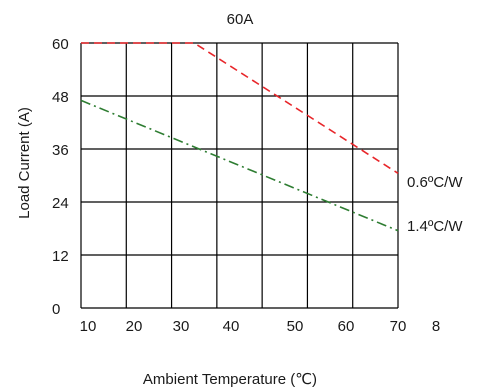  Describe the element at coordinates (435, 204) in the screenshot. I see `legend: 0.6ºC/W 1.4ºC/W` at that location.